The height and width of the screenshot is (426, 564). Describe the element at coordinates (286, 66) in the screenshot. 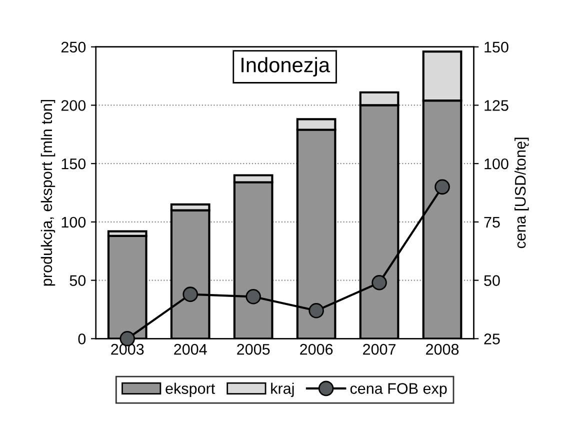

I see `chart-title: Indonezja` at that location.